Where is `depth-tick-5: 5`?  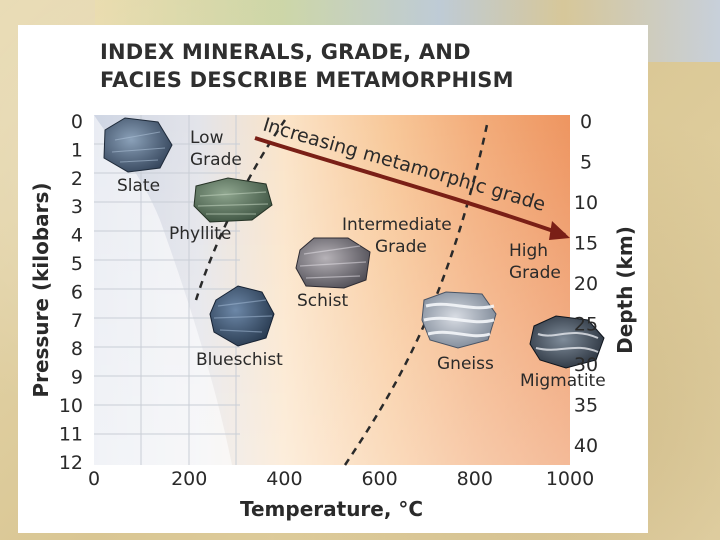
depth-tick-5: 5 is located at coordinates (586, 163).